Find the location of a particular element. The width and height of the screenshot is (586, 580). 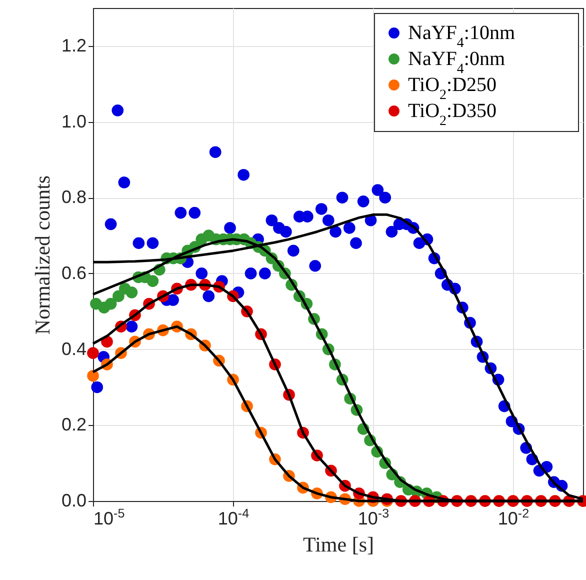

x-tick-label: 10$^{-2}$ is located at coordinates (514, 517).